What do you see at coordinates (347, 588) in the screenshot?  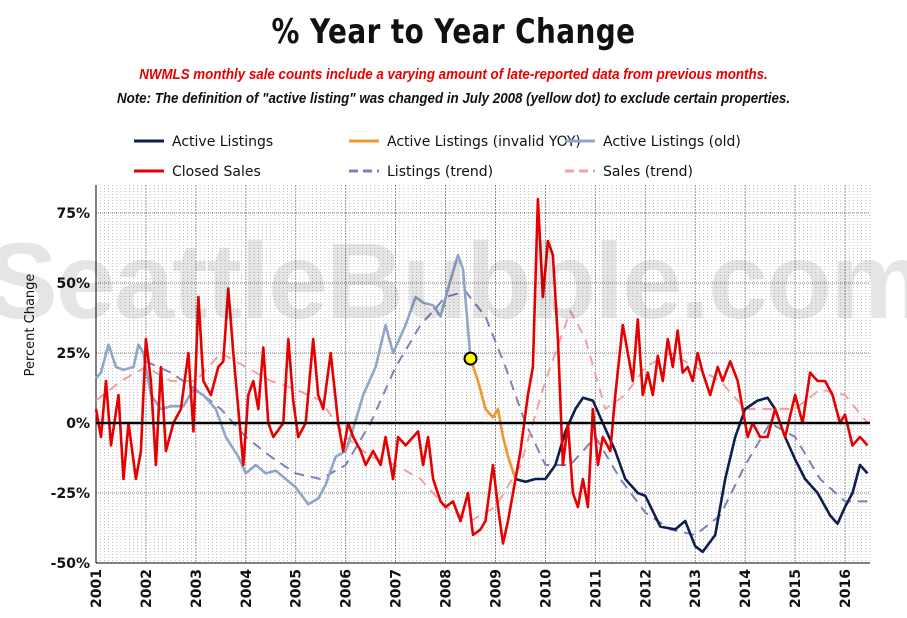 I see `x-tick-label: 2006` at bounding box center [347, 588].